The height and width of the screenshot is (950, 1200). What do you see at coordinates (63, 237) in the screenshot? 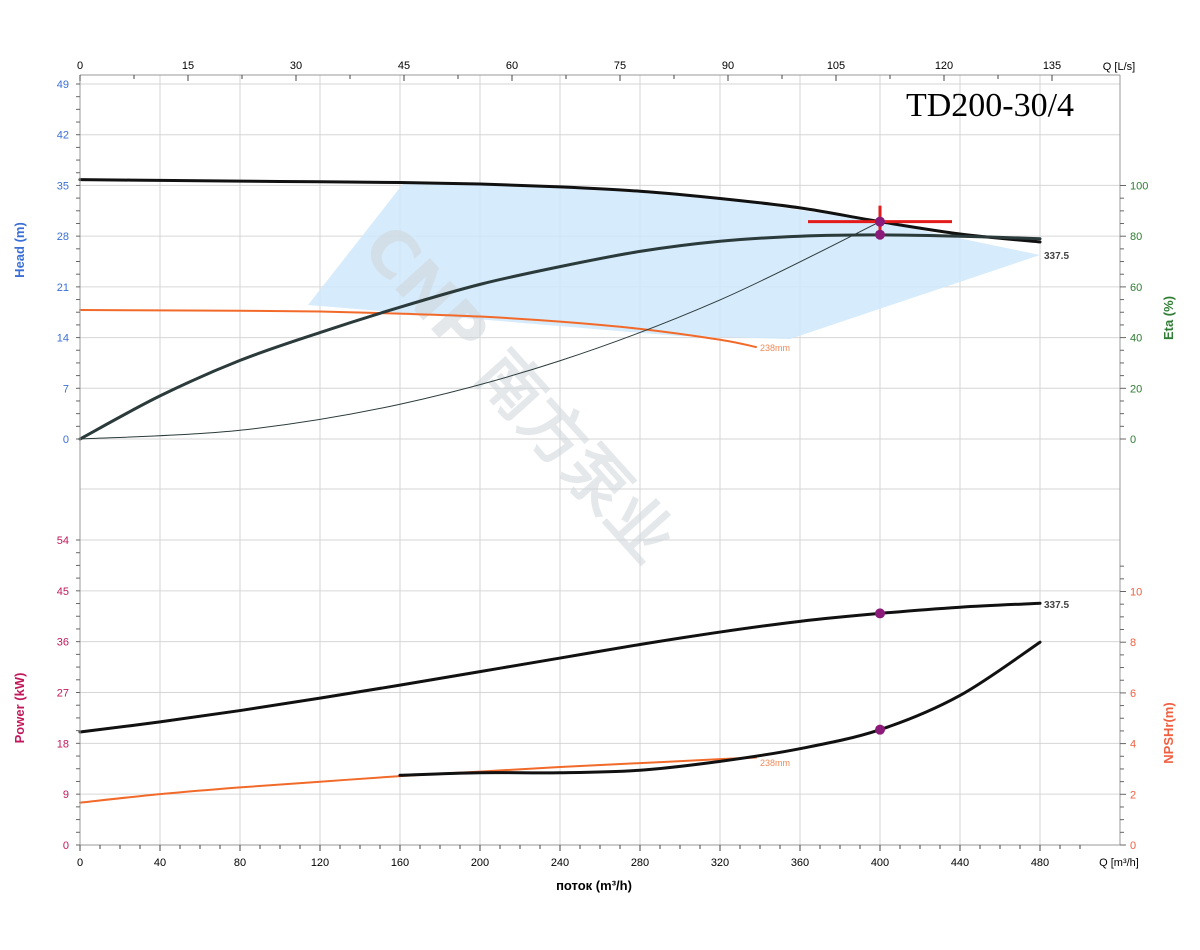
I see `head-tick-label: 28` at bounding box center [63, 237].